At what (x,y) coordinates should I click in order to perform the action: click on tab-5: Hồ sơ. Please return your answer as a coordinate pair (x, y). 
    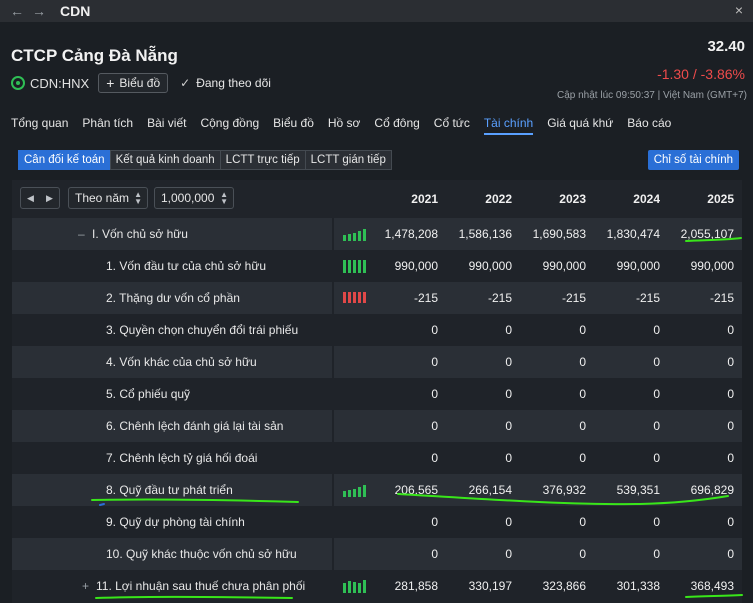
    Looking at the image, I should click on (344, 123).